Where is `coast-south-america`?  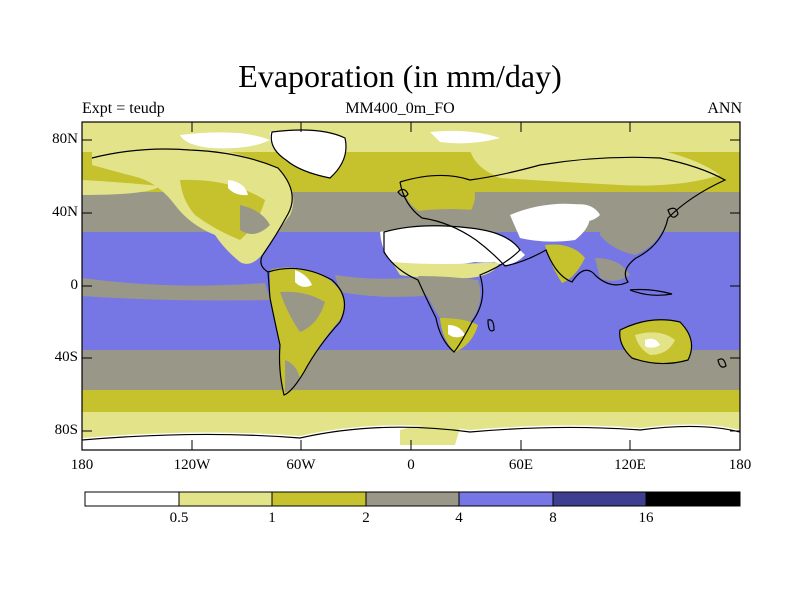 coast-south-america is located at coordinates (306, 331).